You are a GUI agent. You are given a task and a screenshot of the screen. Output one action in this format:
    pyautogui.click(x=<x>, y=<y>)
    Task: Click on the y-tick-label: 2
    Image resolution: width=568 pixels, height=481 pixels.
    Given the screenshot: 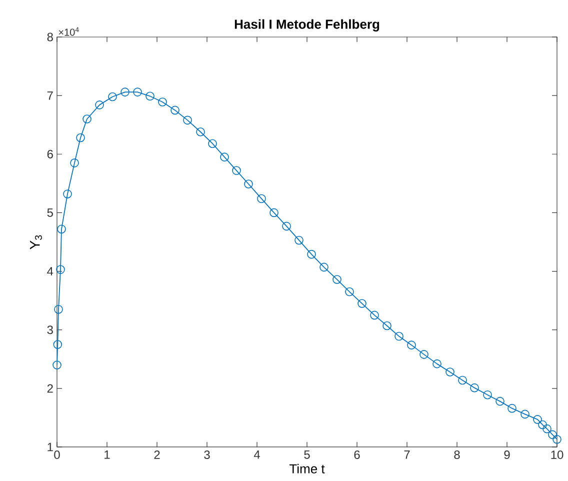 What is the action you would take?
    pyautogui.click(x=50, y=388)
    